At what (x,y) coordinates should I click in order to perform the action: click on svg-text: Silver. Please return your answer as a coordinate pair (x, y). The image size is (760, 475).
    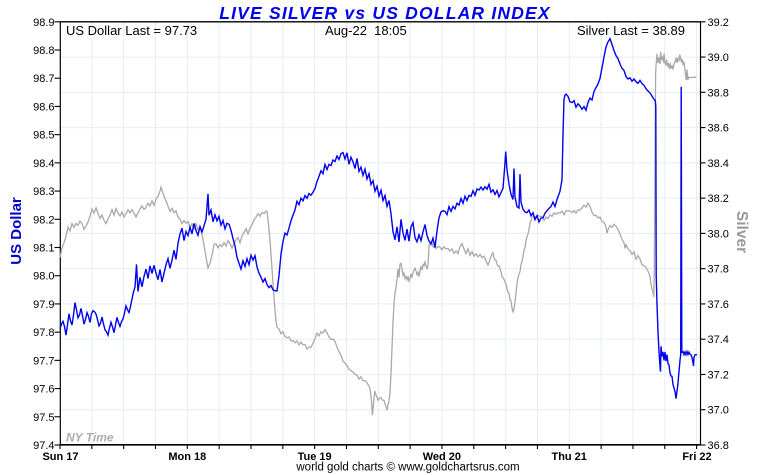
    Looking at the image, I should click on (741, 232).